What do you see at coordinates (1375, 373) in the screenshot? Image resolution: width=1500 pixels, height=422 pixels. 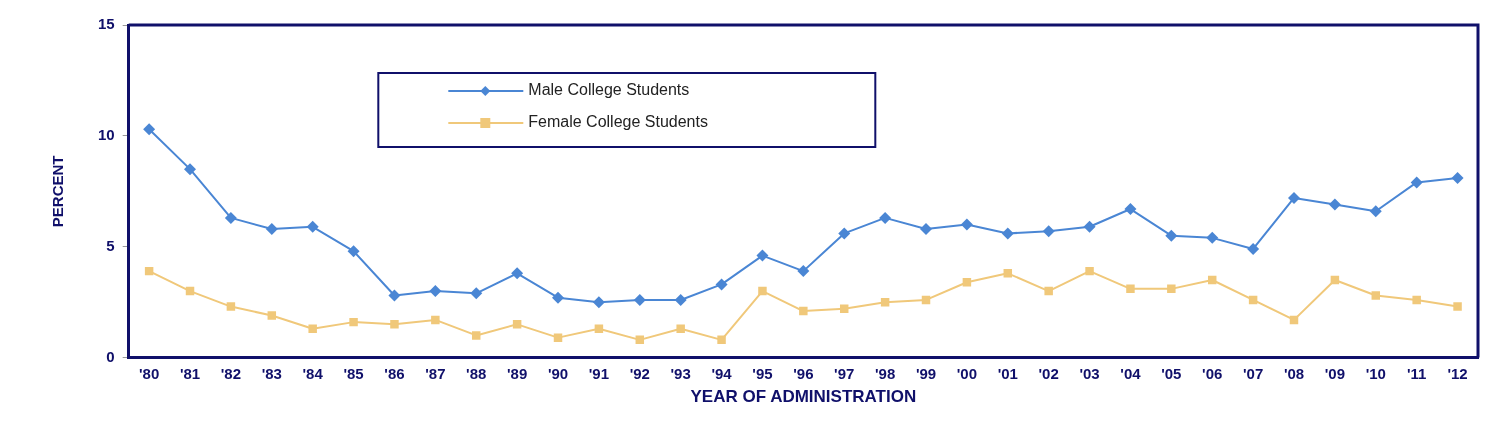 I see `x-tick-label: '10` at bounding box center [1375, 373].